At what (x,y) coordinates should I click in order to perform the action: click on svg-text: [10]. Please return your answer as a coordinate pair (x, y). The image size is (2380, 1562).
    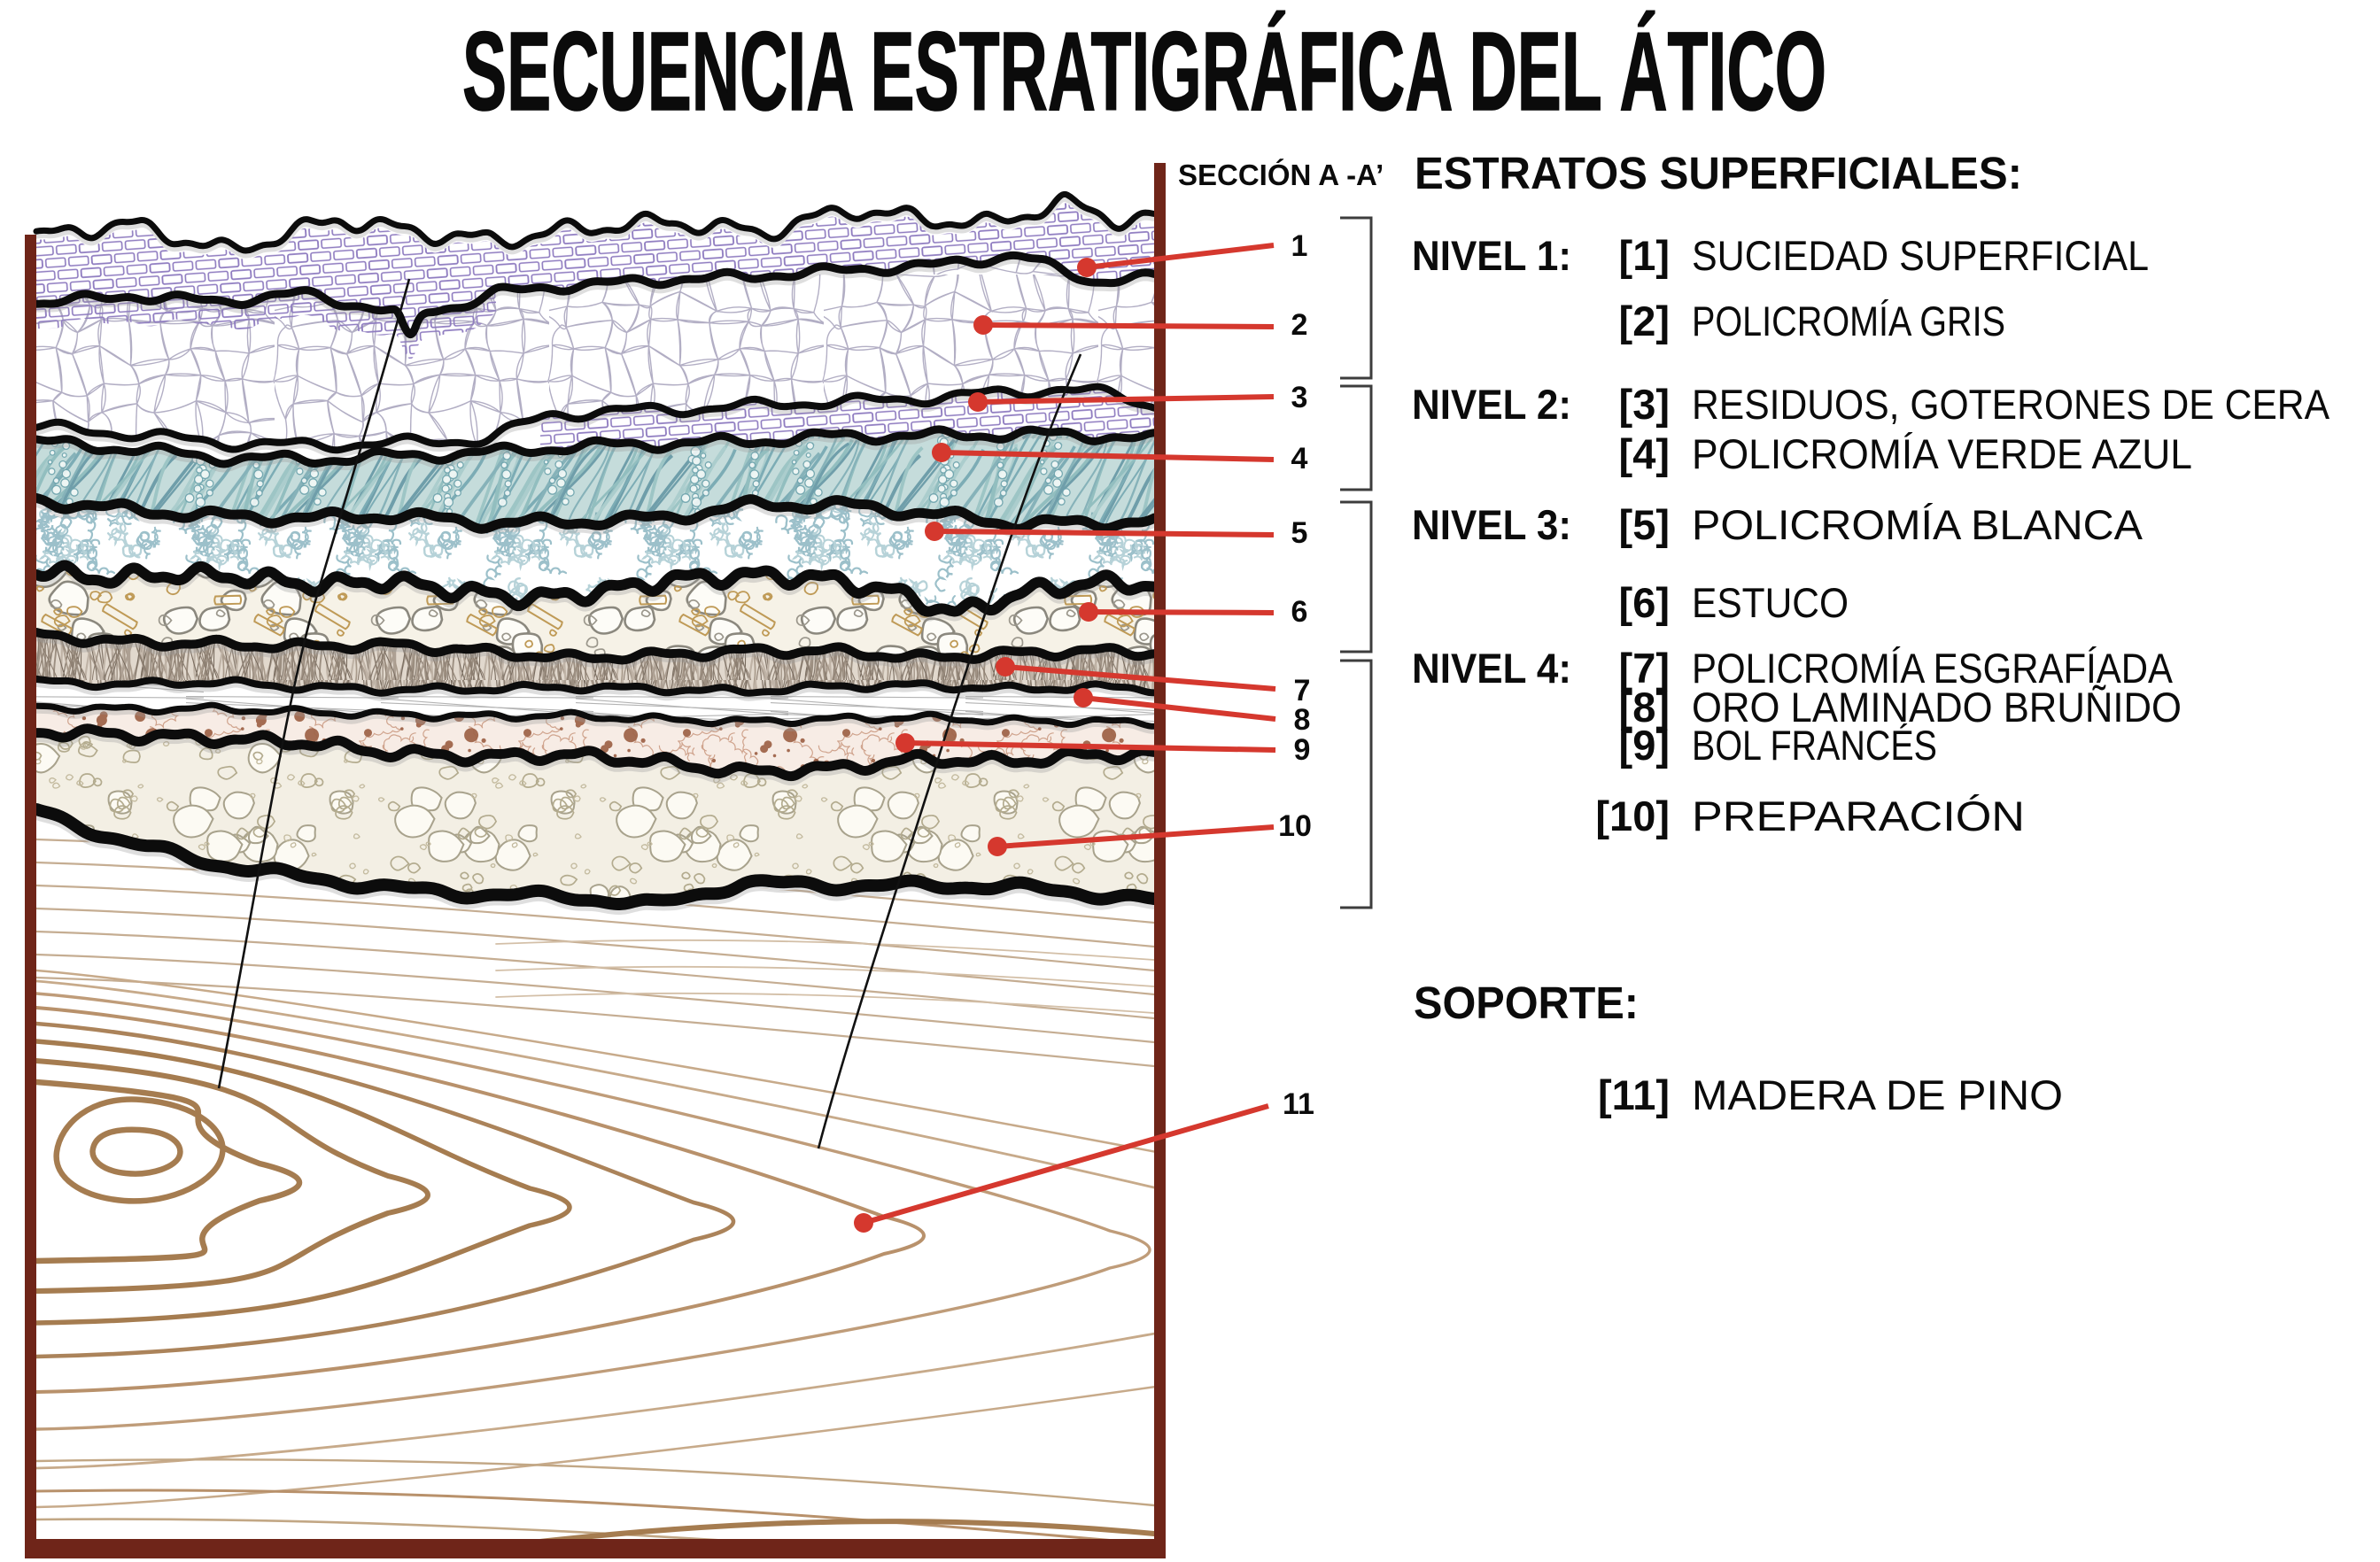
    Looking at the image, I should click on (1632, 816).